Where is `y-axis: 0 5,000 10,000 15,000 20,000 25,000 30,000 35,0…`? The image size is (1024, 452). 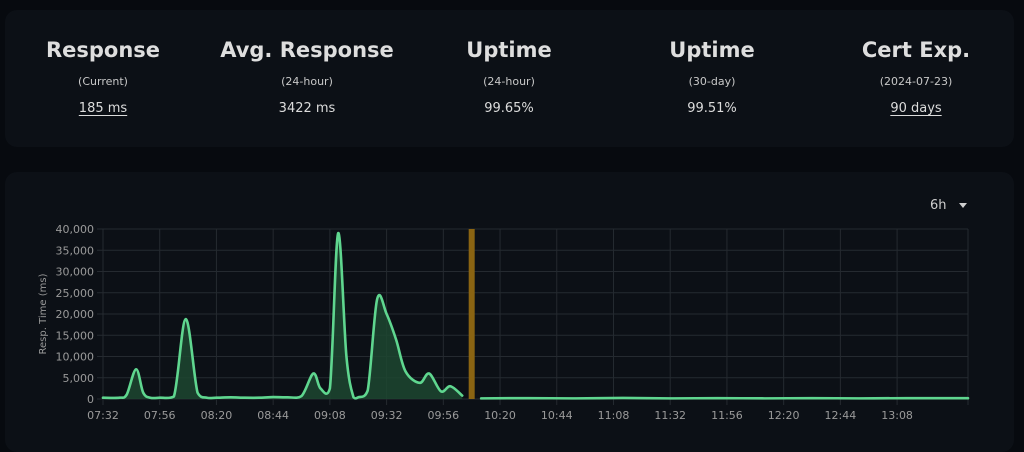
y-axis: 0 5,000 10,000 15,000 20,000 25,000 30,000 35,0… is located at coordinates (75, 314).